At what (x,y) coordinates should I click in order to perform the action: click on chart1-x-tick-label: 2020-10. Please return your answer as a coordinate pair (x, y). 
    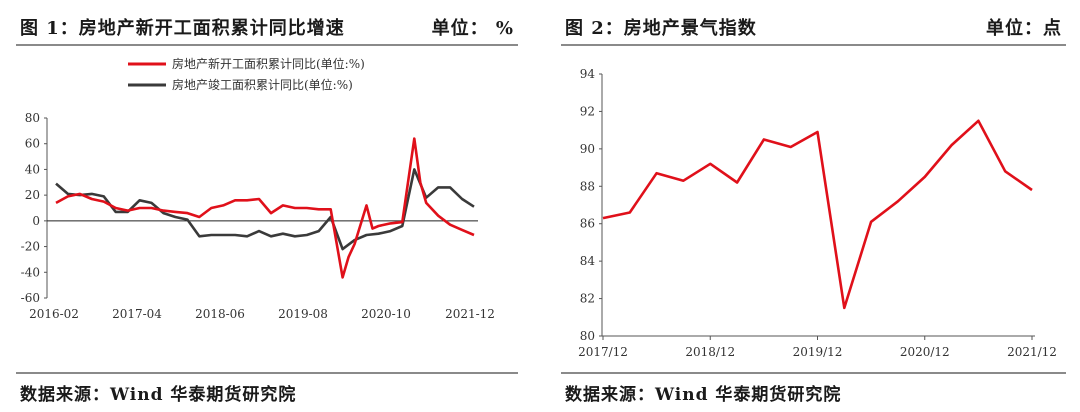
    Looking at the image, I should click on (386, 314).